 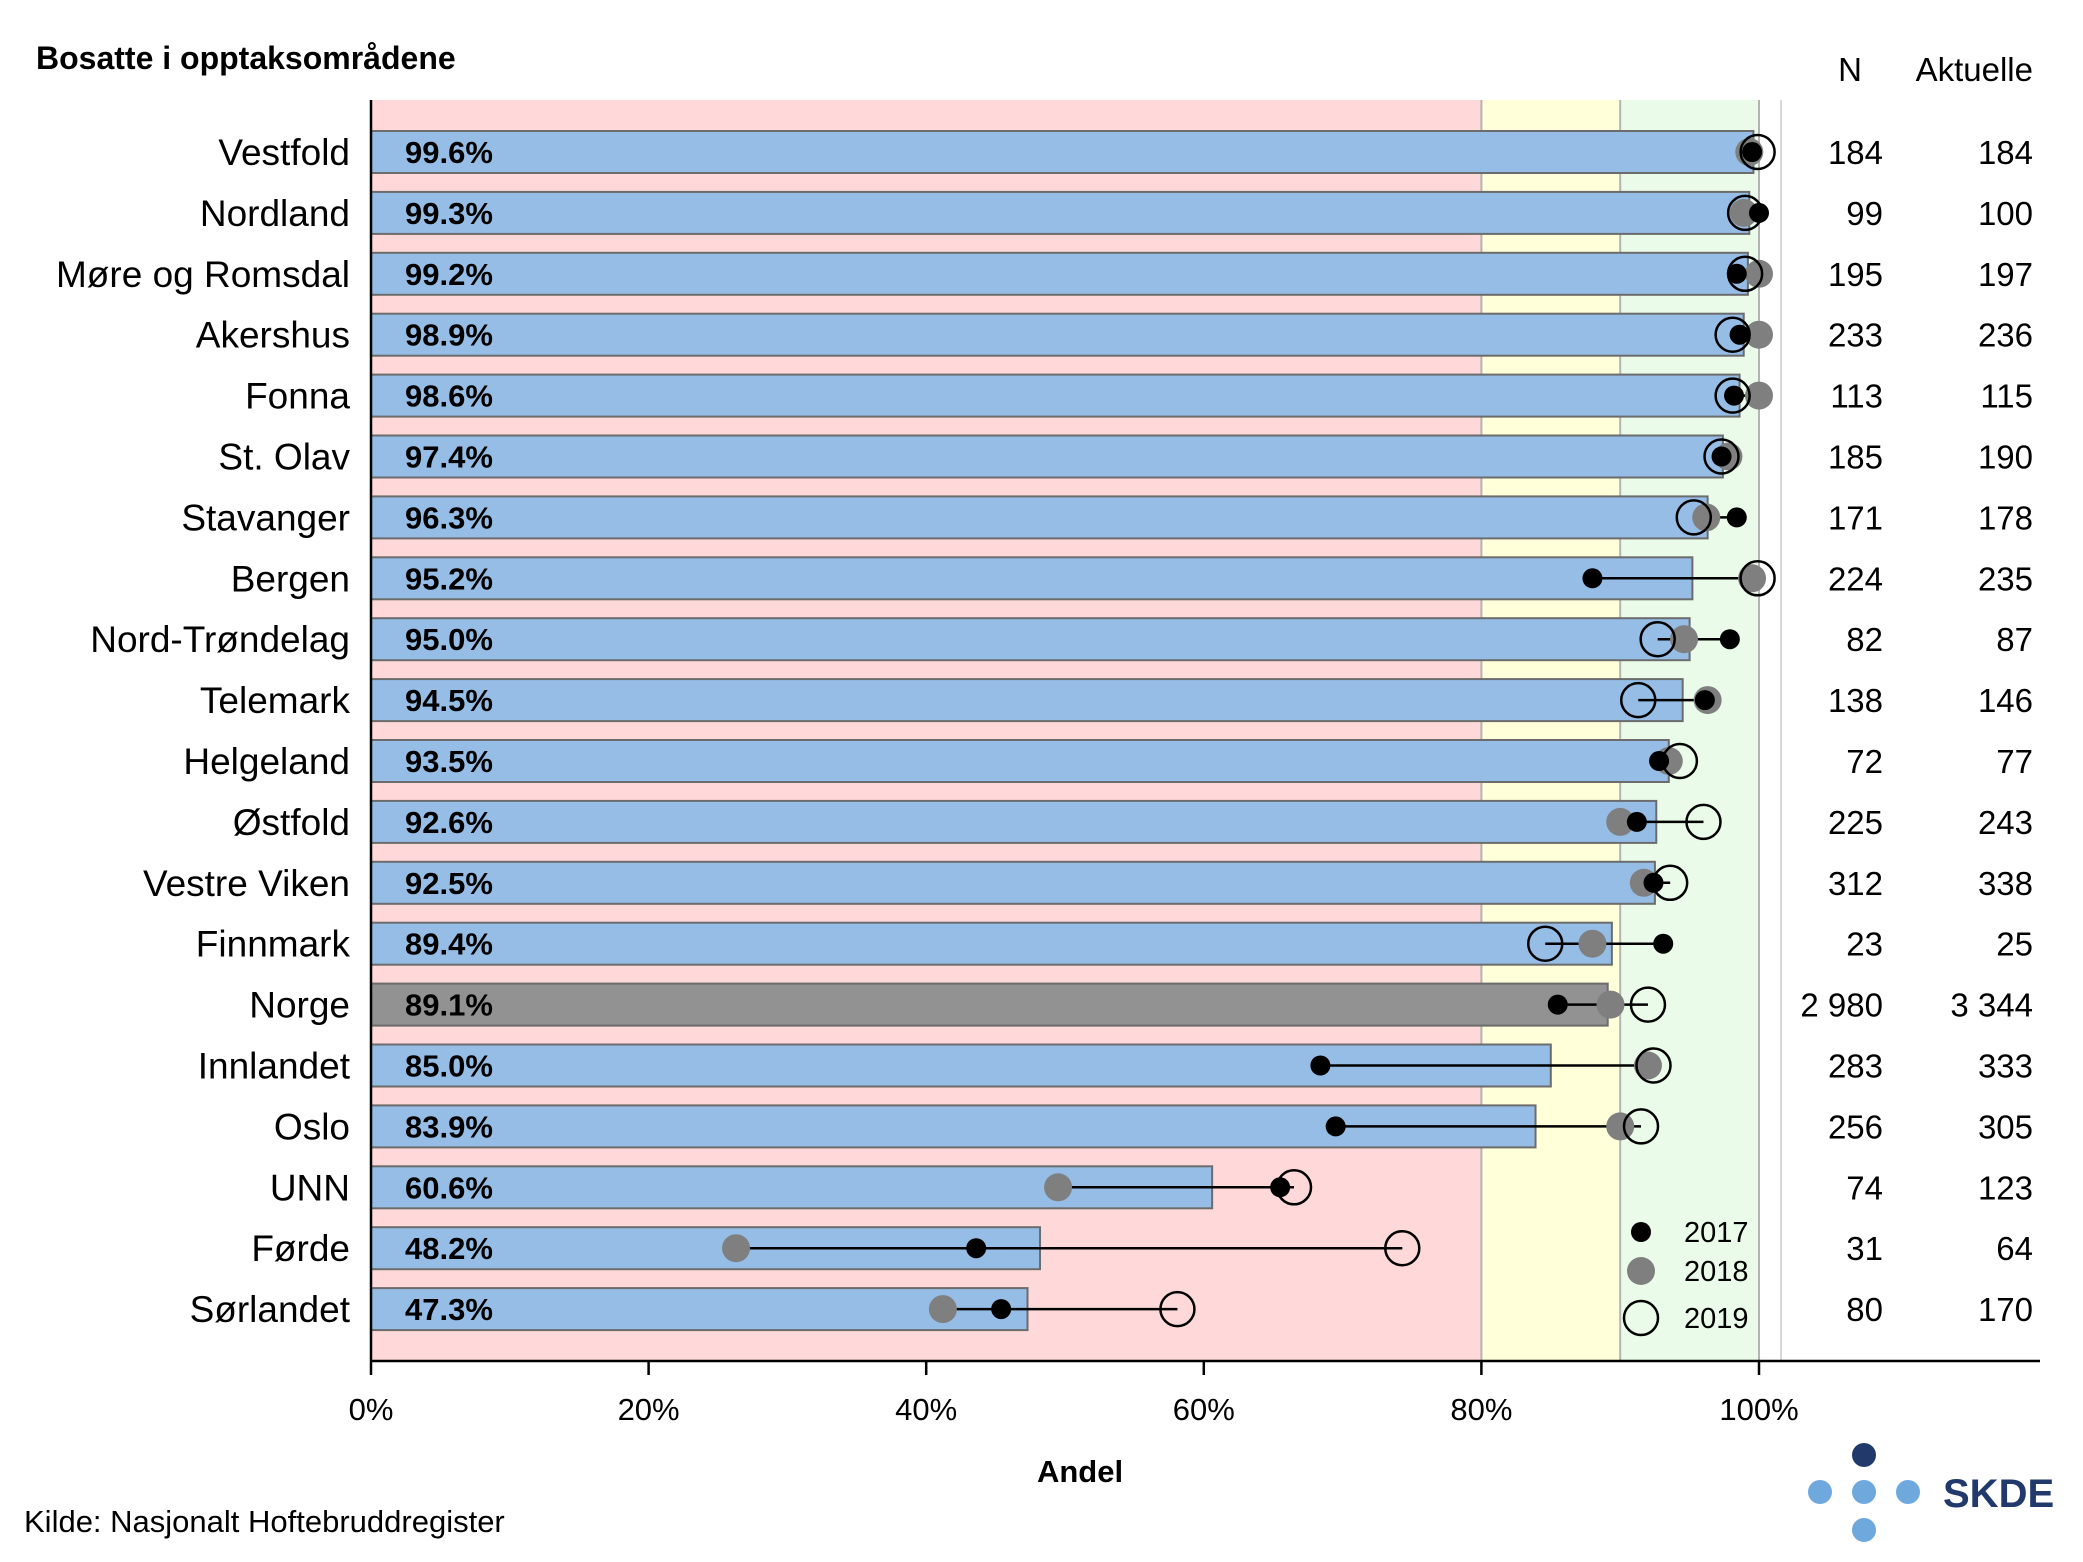 What do you see at coordinates (1758, 1409) in the screenshot?
I see `x-tick-label-5: 100%` at bounding box center [1758, 1409].